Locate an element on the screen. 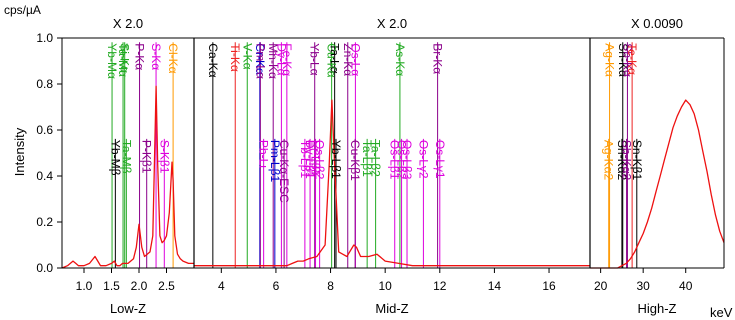 This screenshot has width=735, height=320. peak-label-os-l-: Os-Lα is located at coordinates (355, 59).